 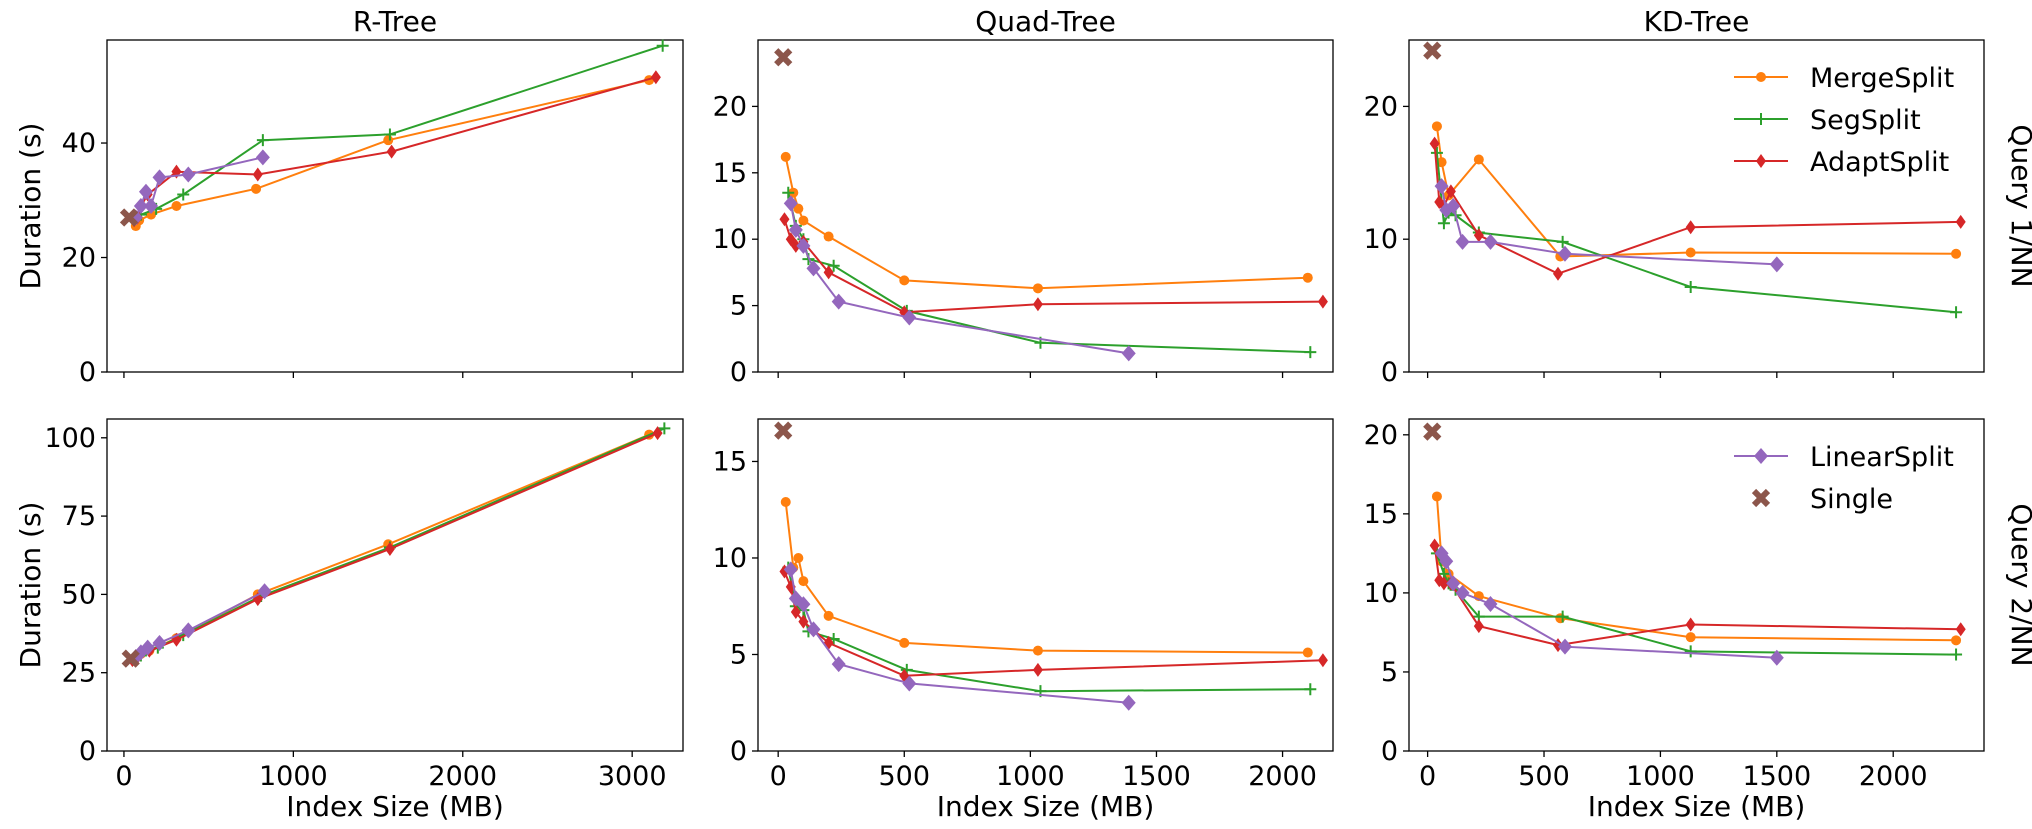 What do you see at coordinates (1697, 21) in the screenshot?
I see `panel-title: KD-Tree` at bounding box center [1697, 21].